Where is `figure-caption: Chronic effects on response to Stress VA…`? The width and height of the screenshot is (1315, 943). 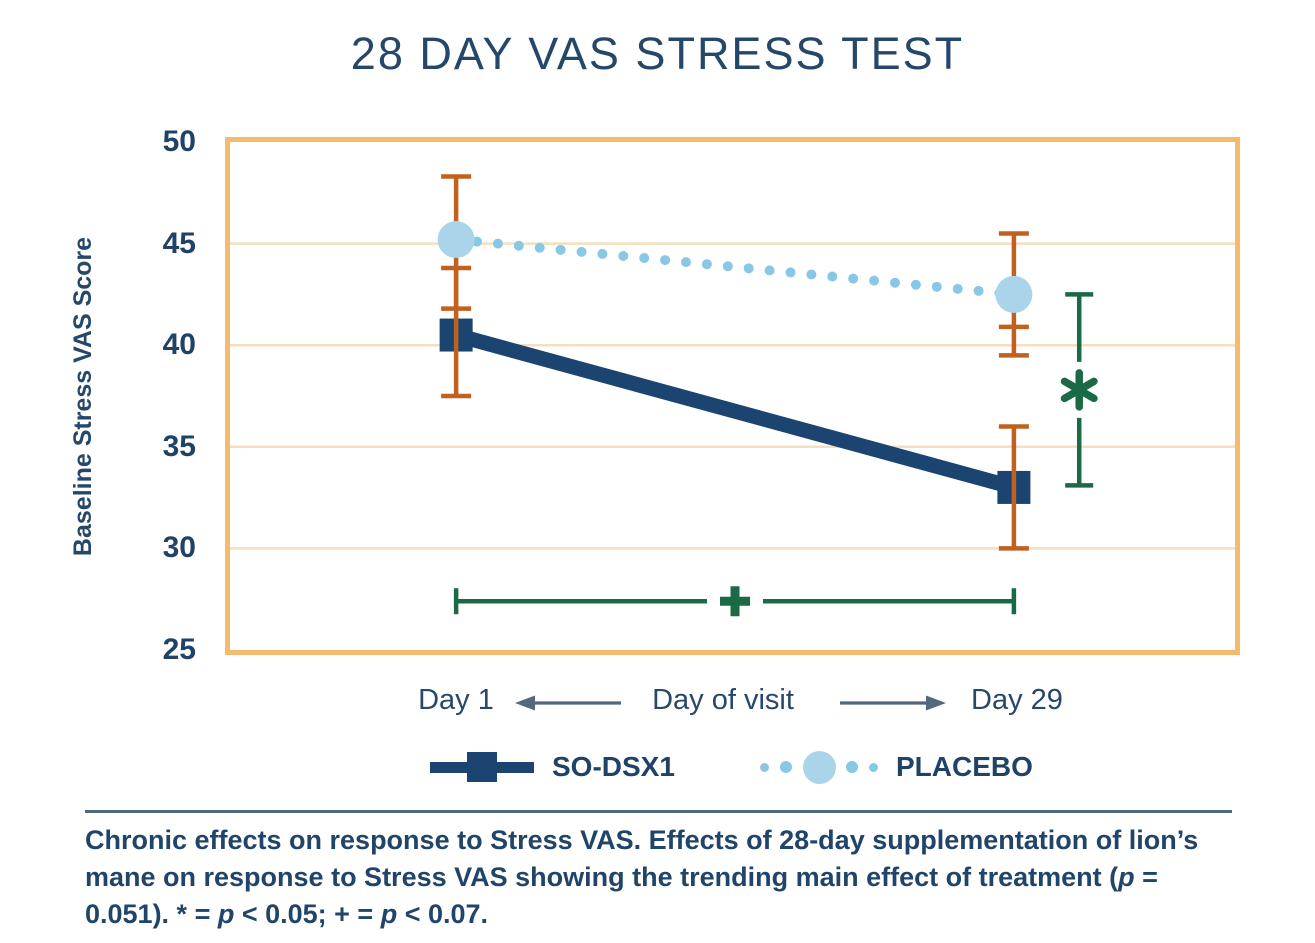
figure-caption: Chronic effects on response to Stress VA… is located at coordinates (642, 877).